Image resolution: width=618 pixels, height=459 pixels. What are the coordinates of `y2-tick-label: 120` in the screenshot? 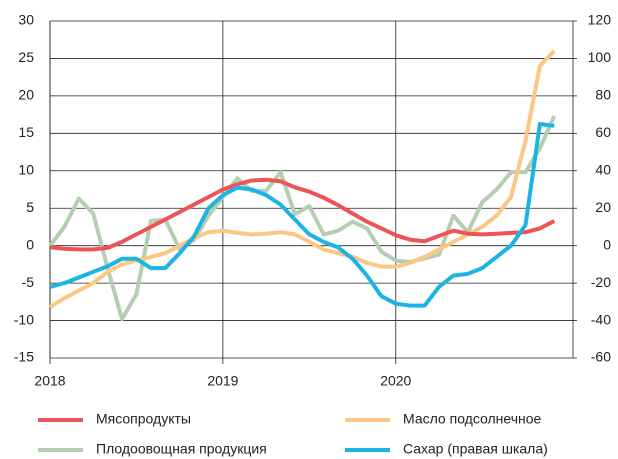 It's located at (600, 20).